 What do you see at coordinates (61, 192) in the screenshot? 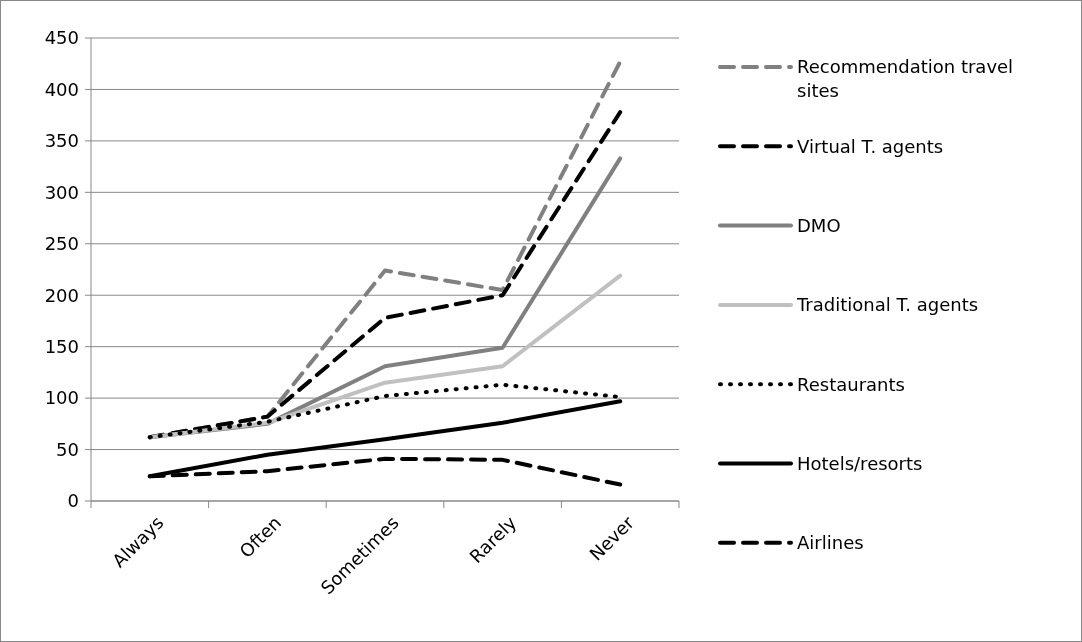
I see `y-tick-label: 300` at bounding box center [61, 192].